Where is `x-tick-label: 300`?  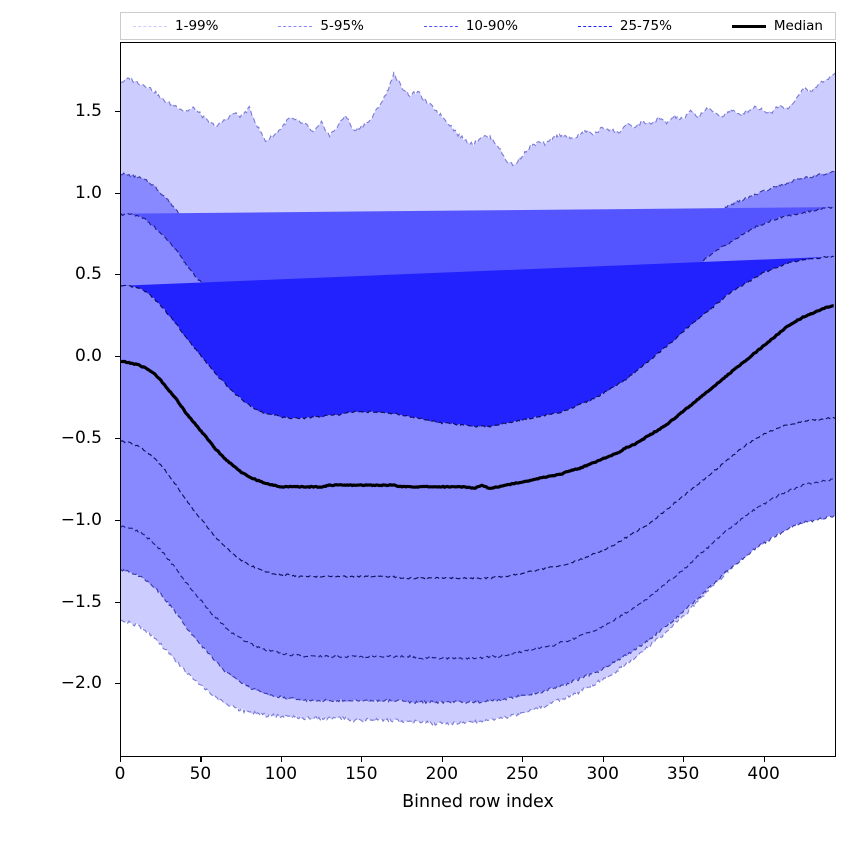
x-tick-label: 300 is located at coordinates (602, 774).